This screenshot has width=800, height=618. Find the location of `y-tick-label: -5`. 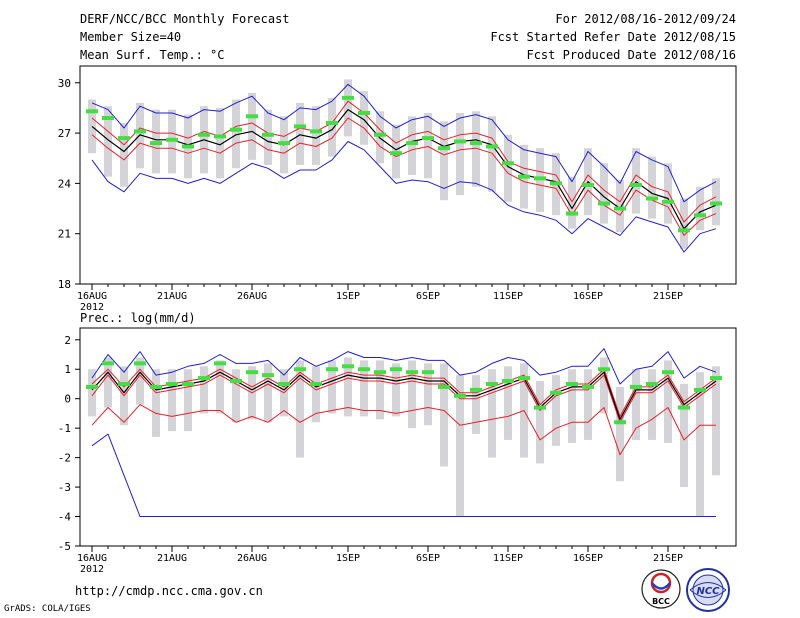

y-tick-label: -5 is located at coordinates (64, 546).